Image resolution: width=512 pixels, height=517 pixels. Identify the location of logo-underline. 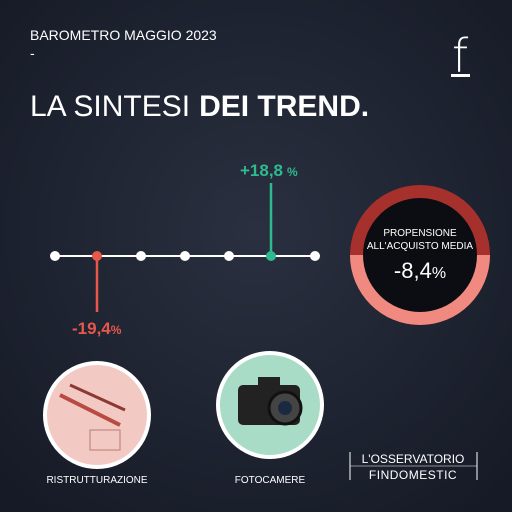
(460, 75).